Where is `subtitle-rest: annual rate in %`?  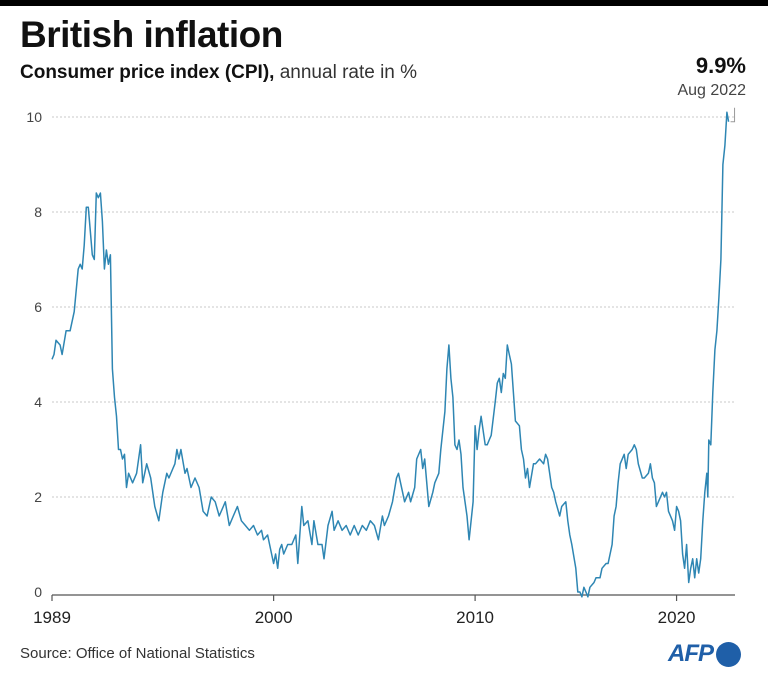
subtitle-rest: annual rate in % is located at coordinates (346, 72).